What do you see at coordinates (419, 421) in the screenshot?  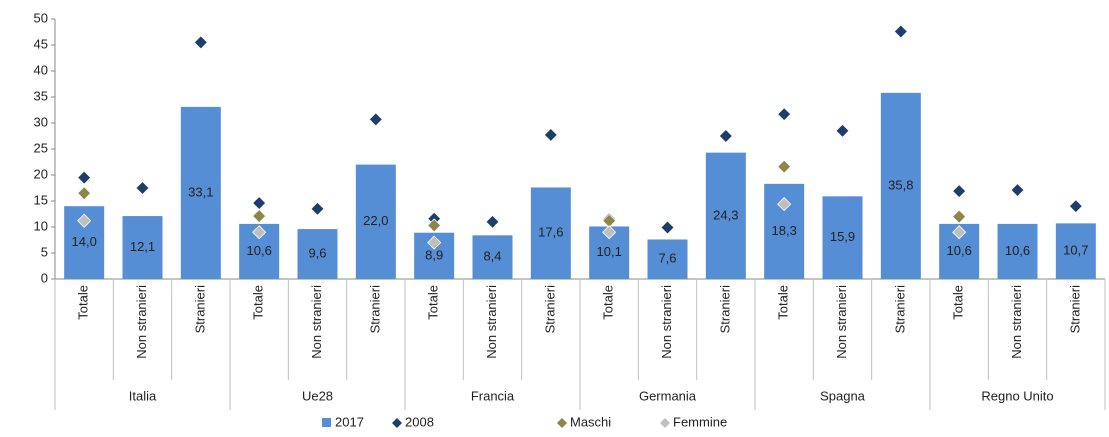 I see `legend-label: 2008` at bounding box center [419, 421].